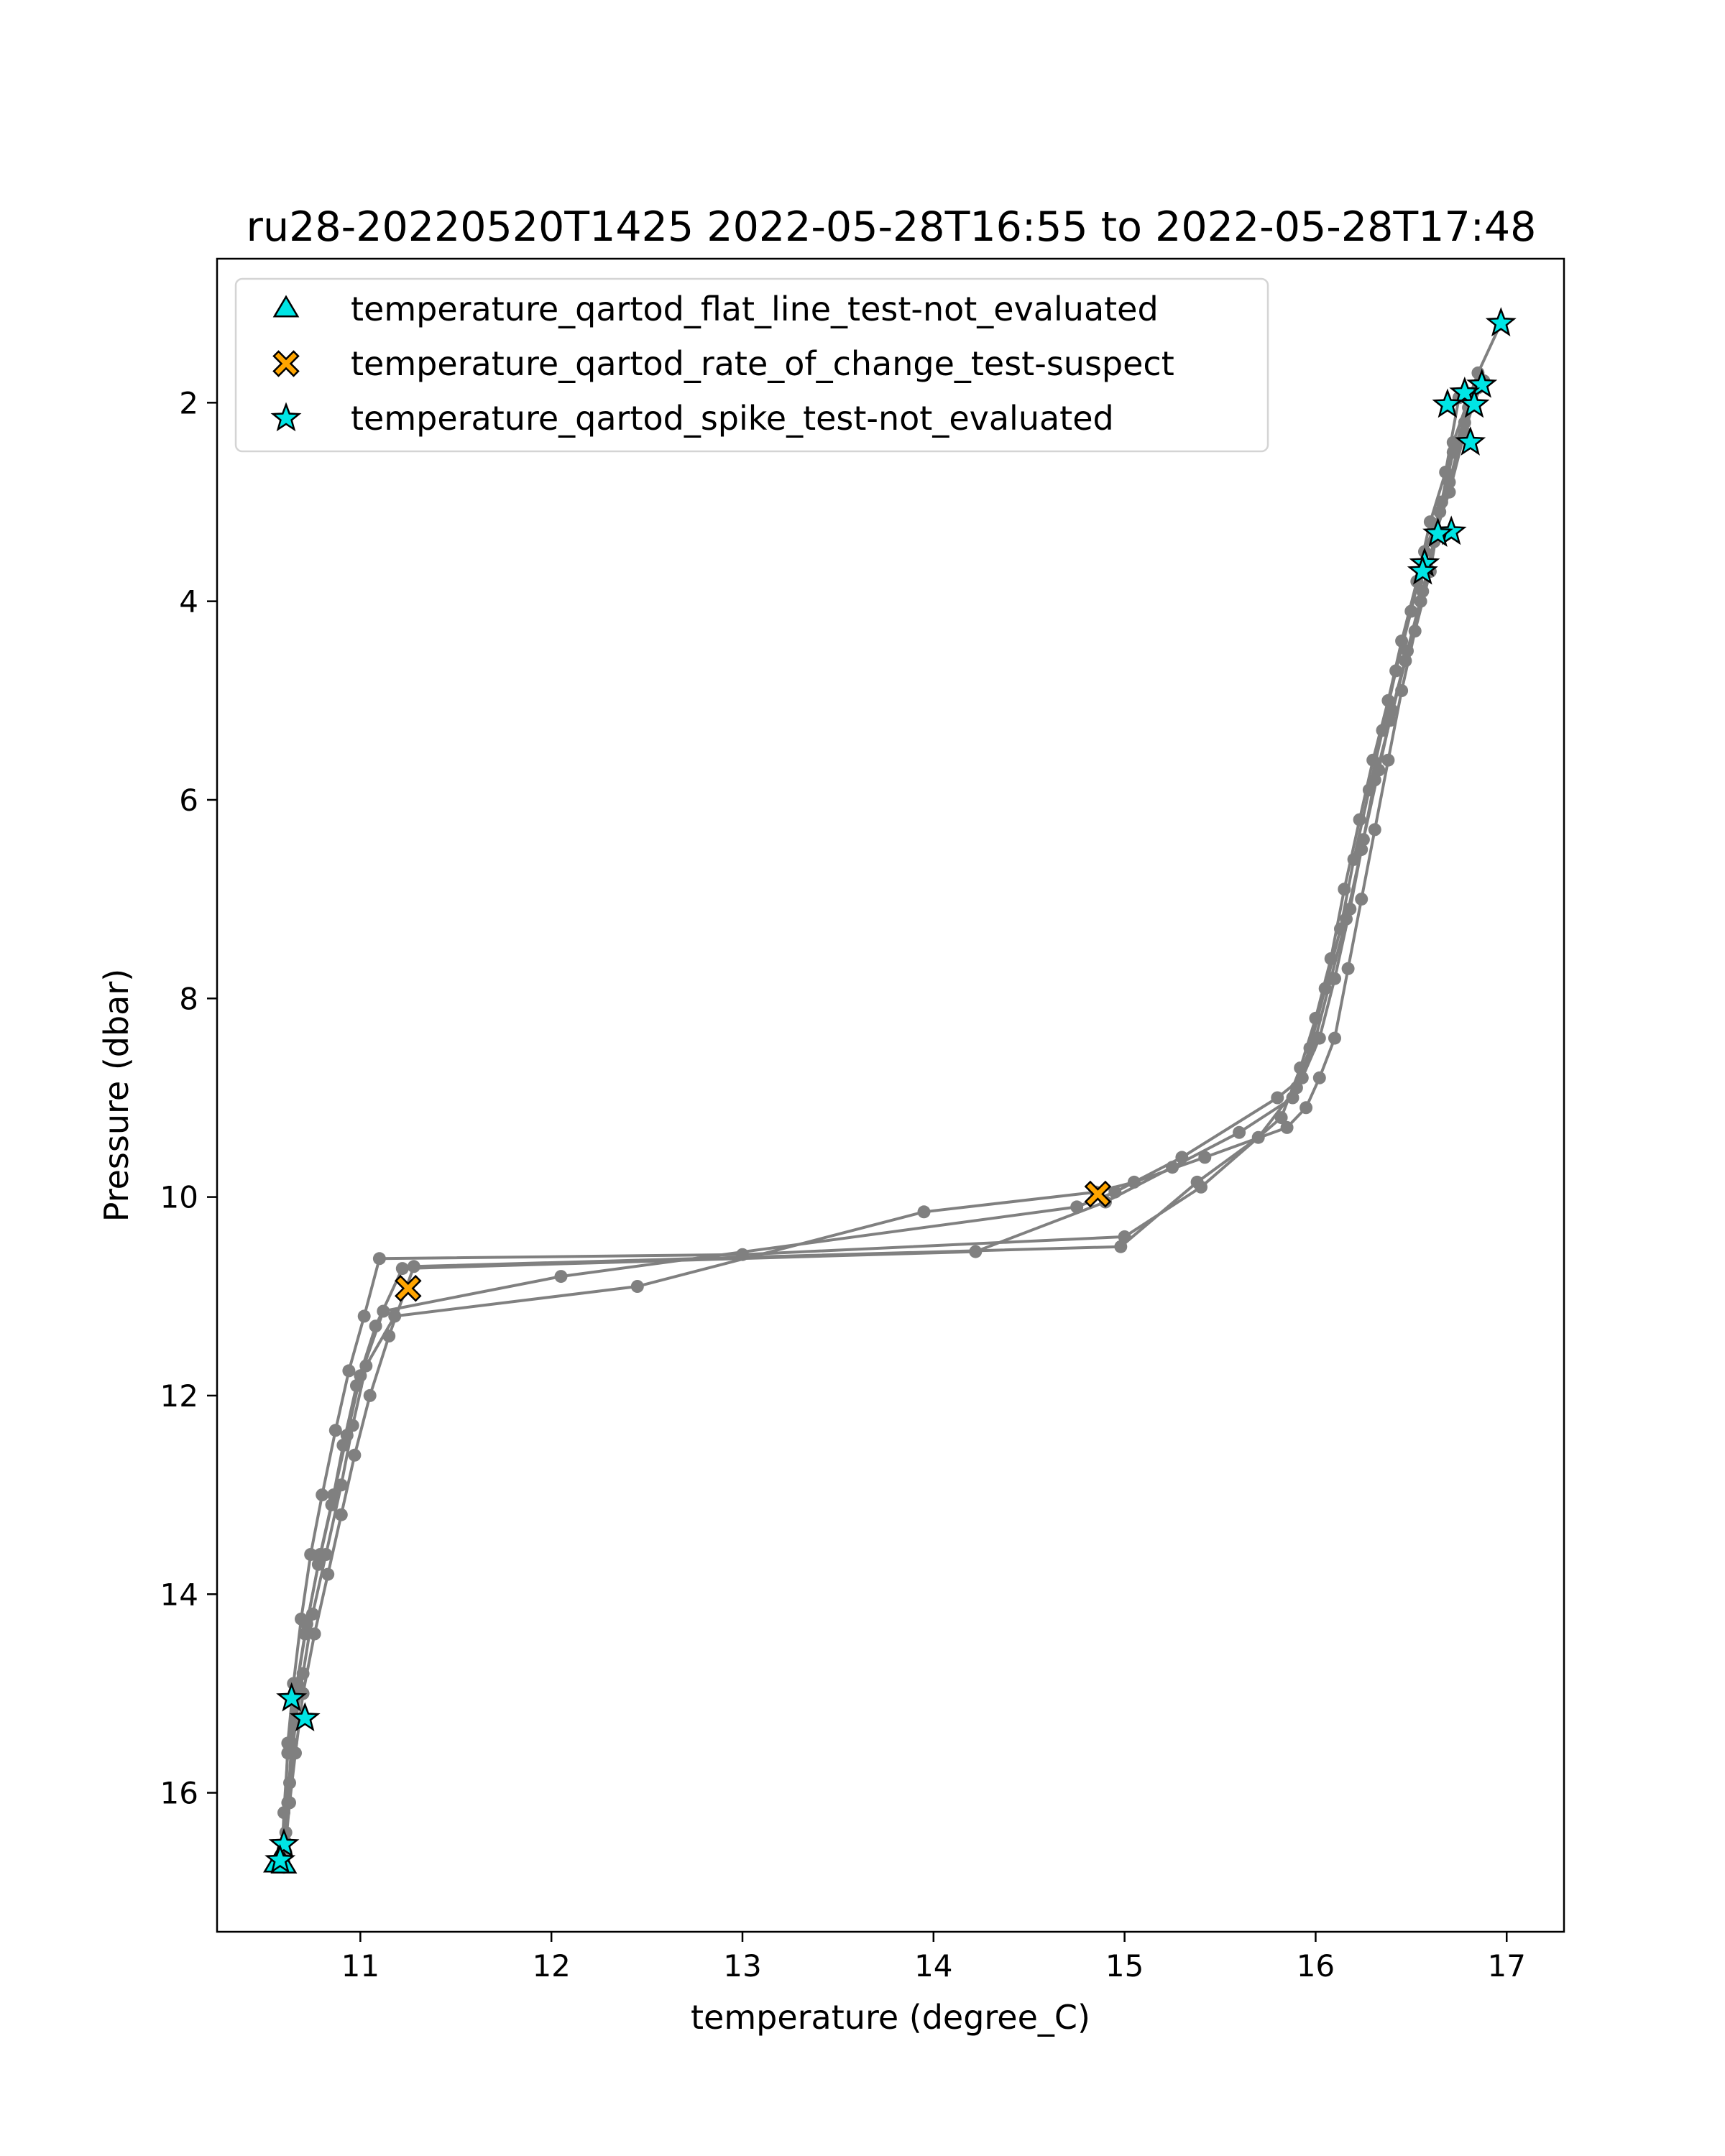 The image size is (1725, 2156). I want to click on x-tick-label: 15, so click(1124, 1966).